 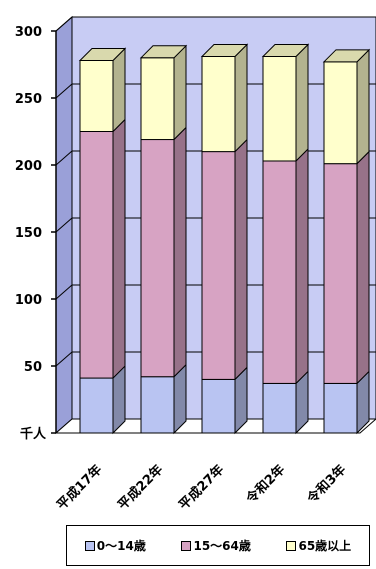 I want to click on legend-label: 15～64歳, so click(x=222, y=546).